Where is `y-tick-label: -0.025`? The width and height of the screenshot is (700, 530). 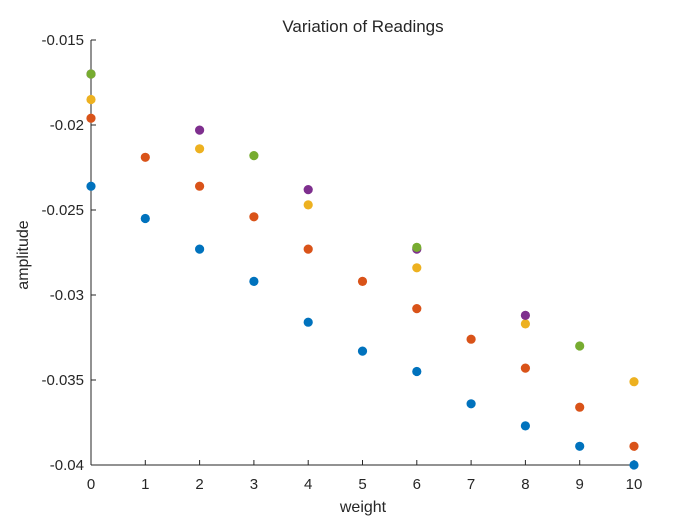
y-tick-label: -0.025 is located at coordinates (62, 210).